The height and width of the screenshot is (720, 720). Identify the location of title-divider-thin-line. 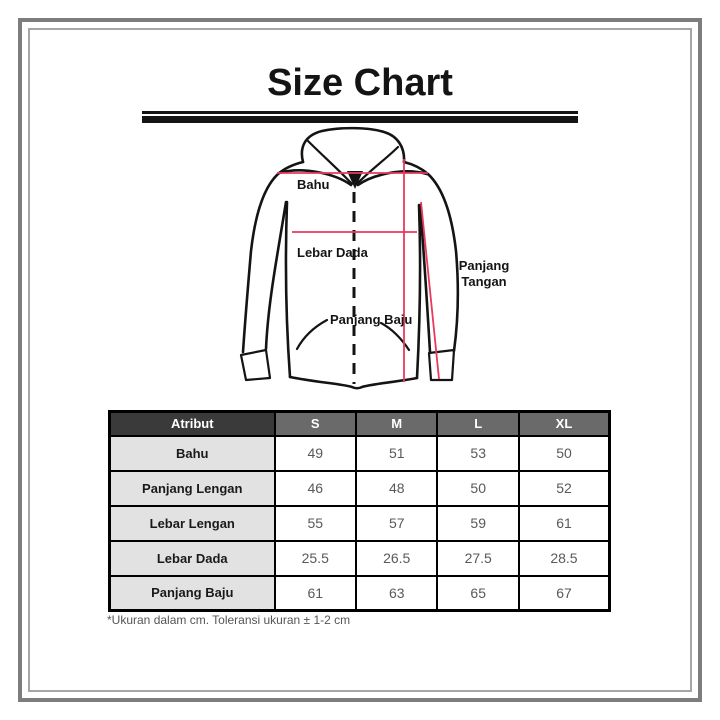
(360, 112).